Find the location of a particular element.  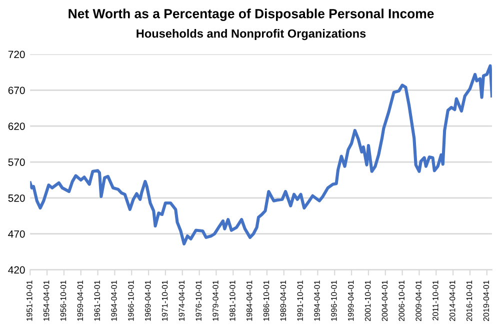

x-tick-label: 1994-04-01 is located at coordinates (317, 300).